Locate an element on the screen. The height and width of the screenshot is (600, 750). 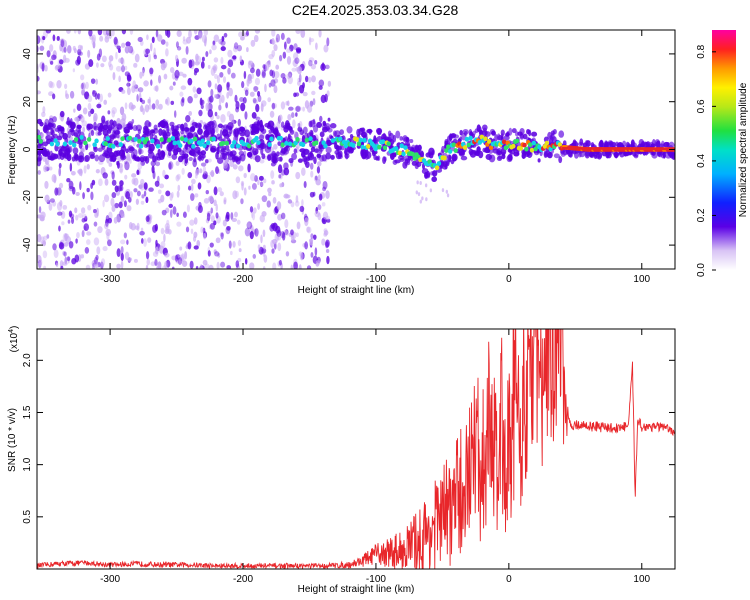
spectrogram-ytick-label: 0 is located at coordinates (27, 149).